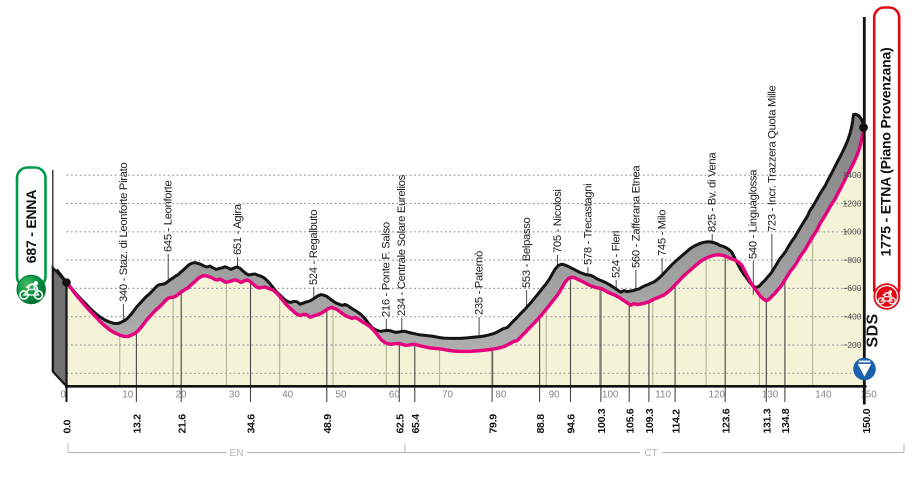  I want to click on svg-text: 540 - Linguaglossa, so click(754, 214).